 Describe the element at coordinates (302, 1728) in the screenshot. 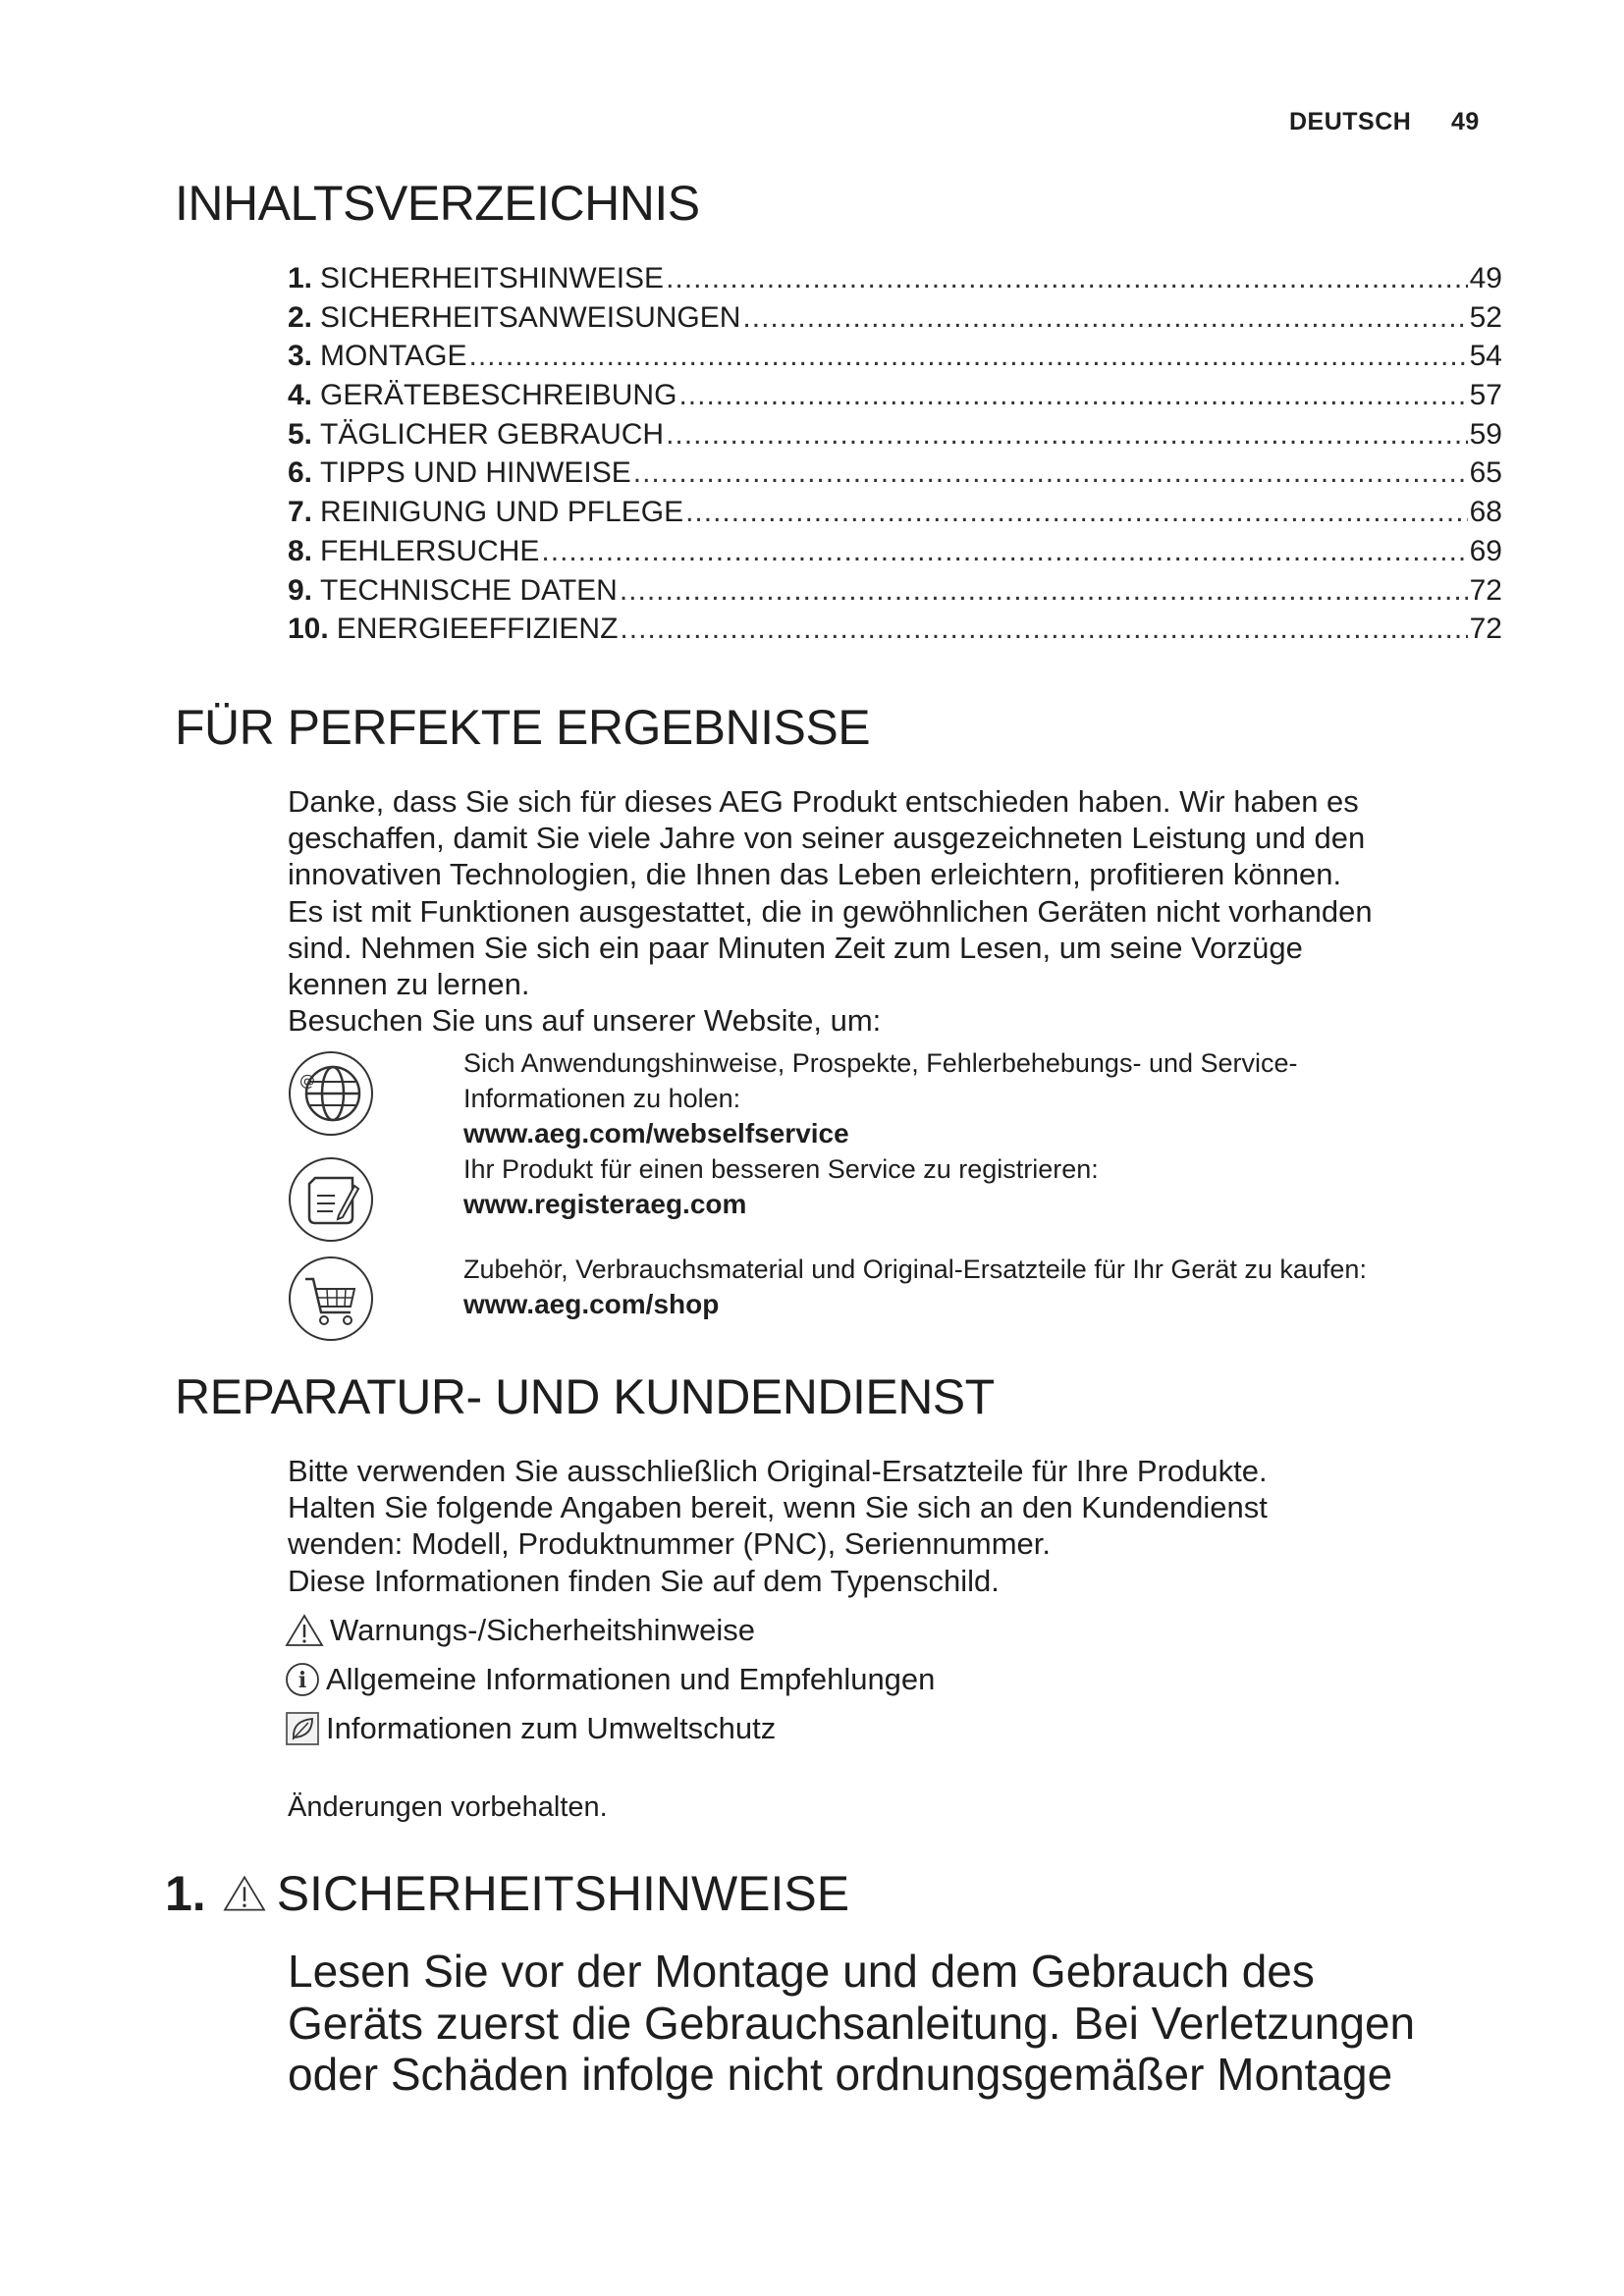

I see `leaf-icon` at that location.